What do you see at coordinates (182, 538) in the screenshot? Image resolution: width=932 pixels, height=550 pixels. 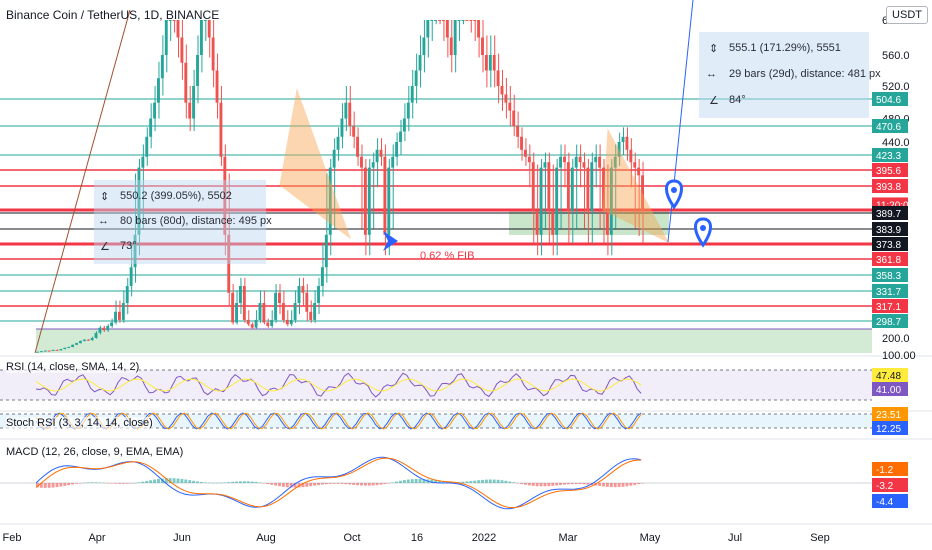 I see `time-label: Jun` at bounding box center [182, 538].